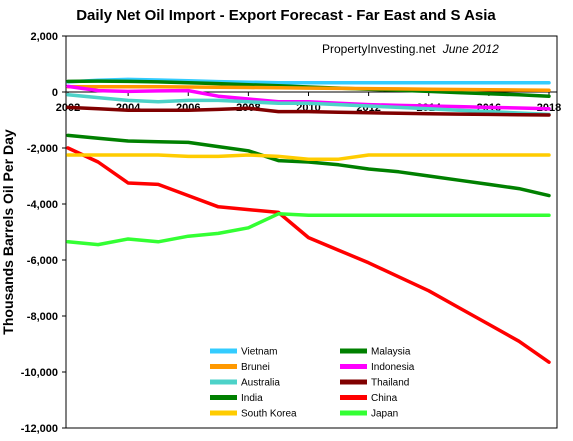 This screenshot has height=441, width=573. What do you see at coordinates (470, 49) in the screenshot?
I see `source-date: June 2012` at bounding box center [470, 49].